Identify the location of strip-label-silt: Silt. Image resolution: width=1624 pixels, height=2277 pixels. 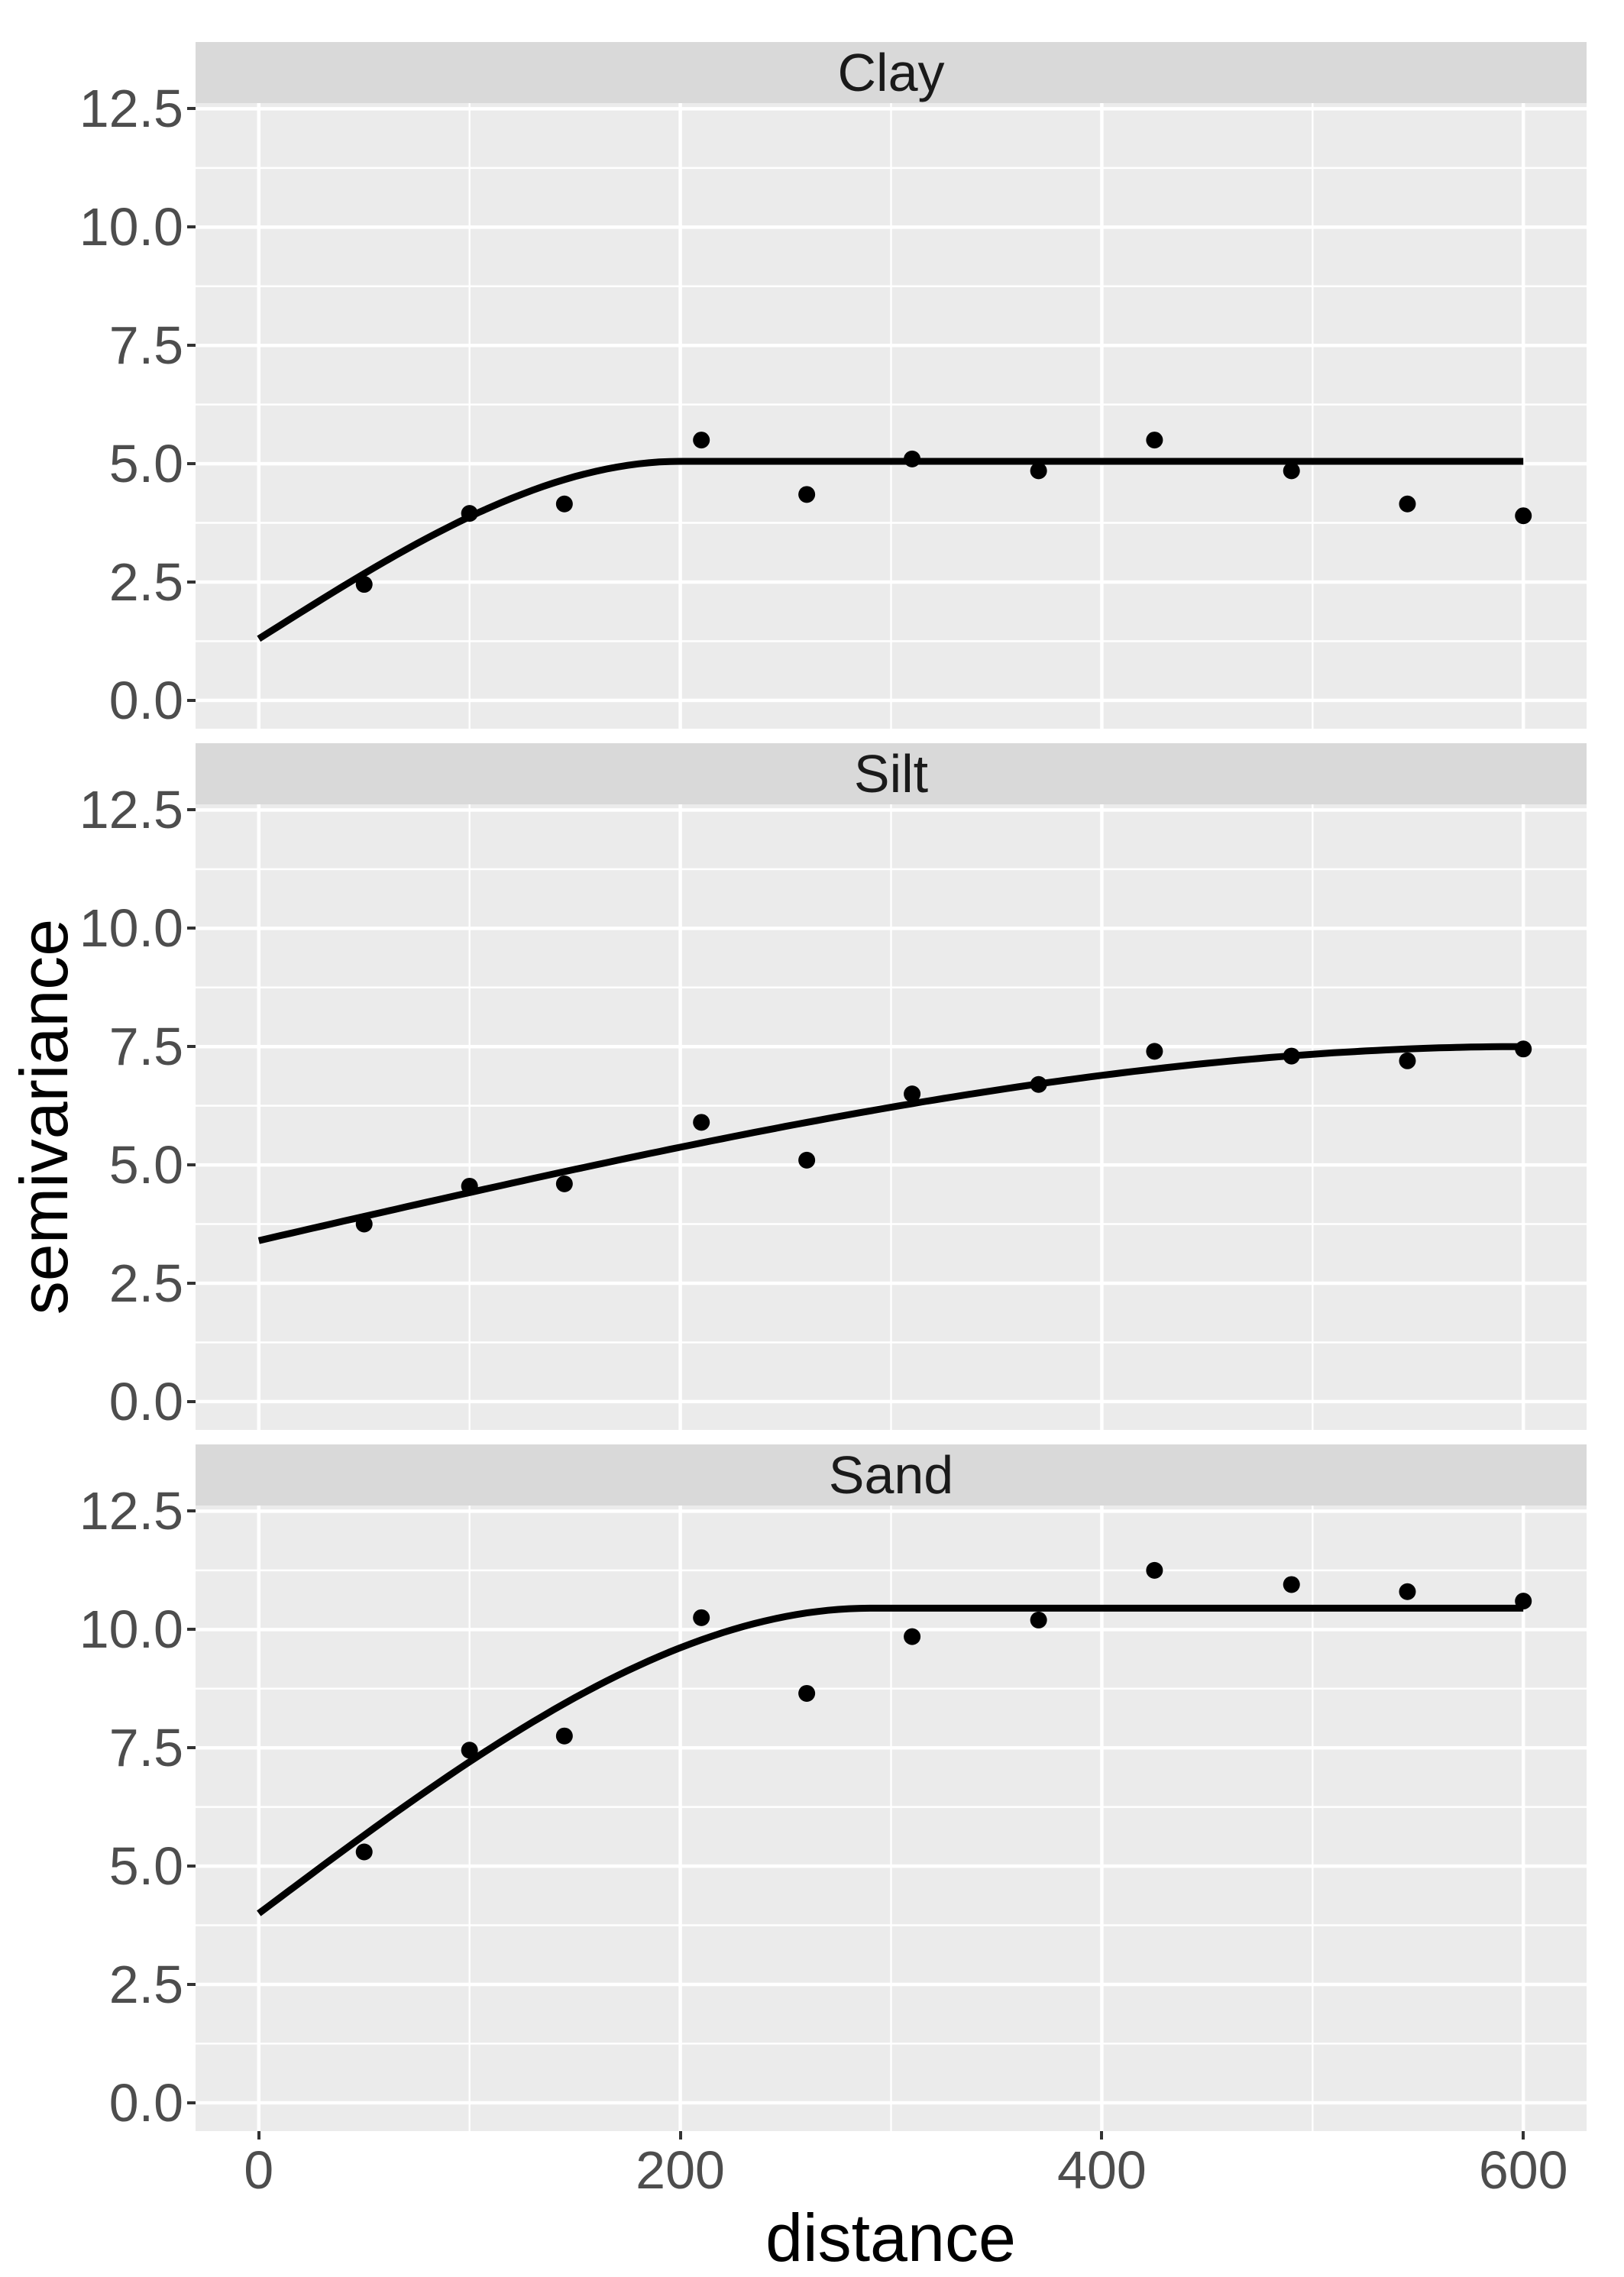
(891, 774).